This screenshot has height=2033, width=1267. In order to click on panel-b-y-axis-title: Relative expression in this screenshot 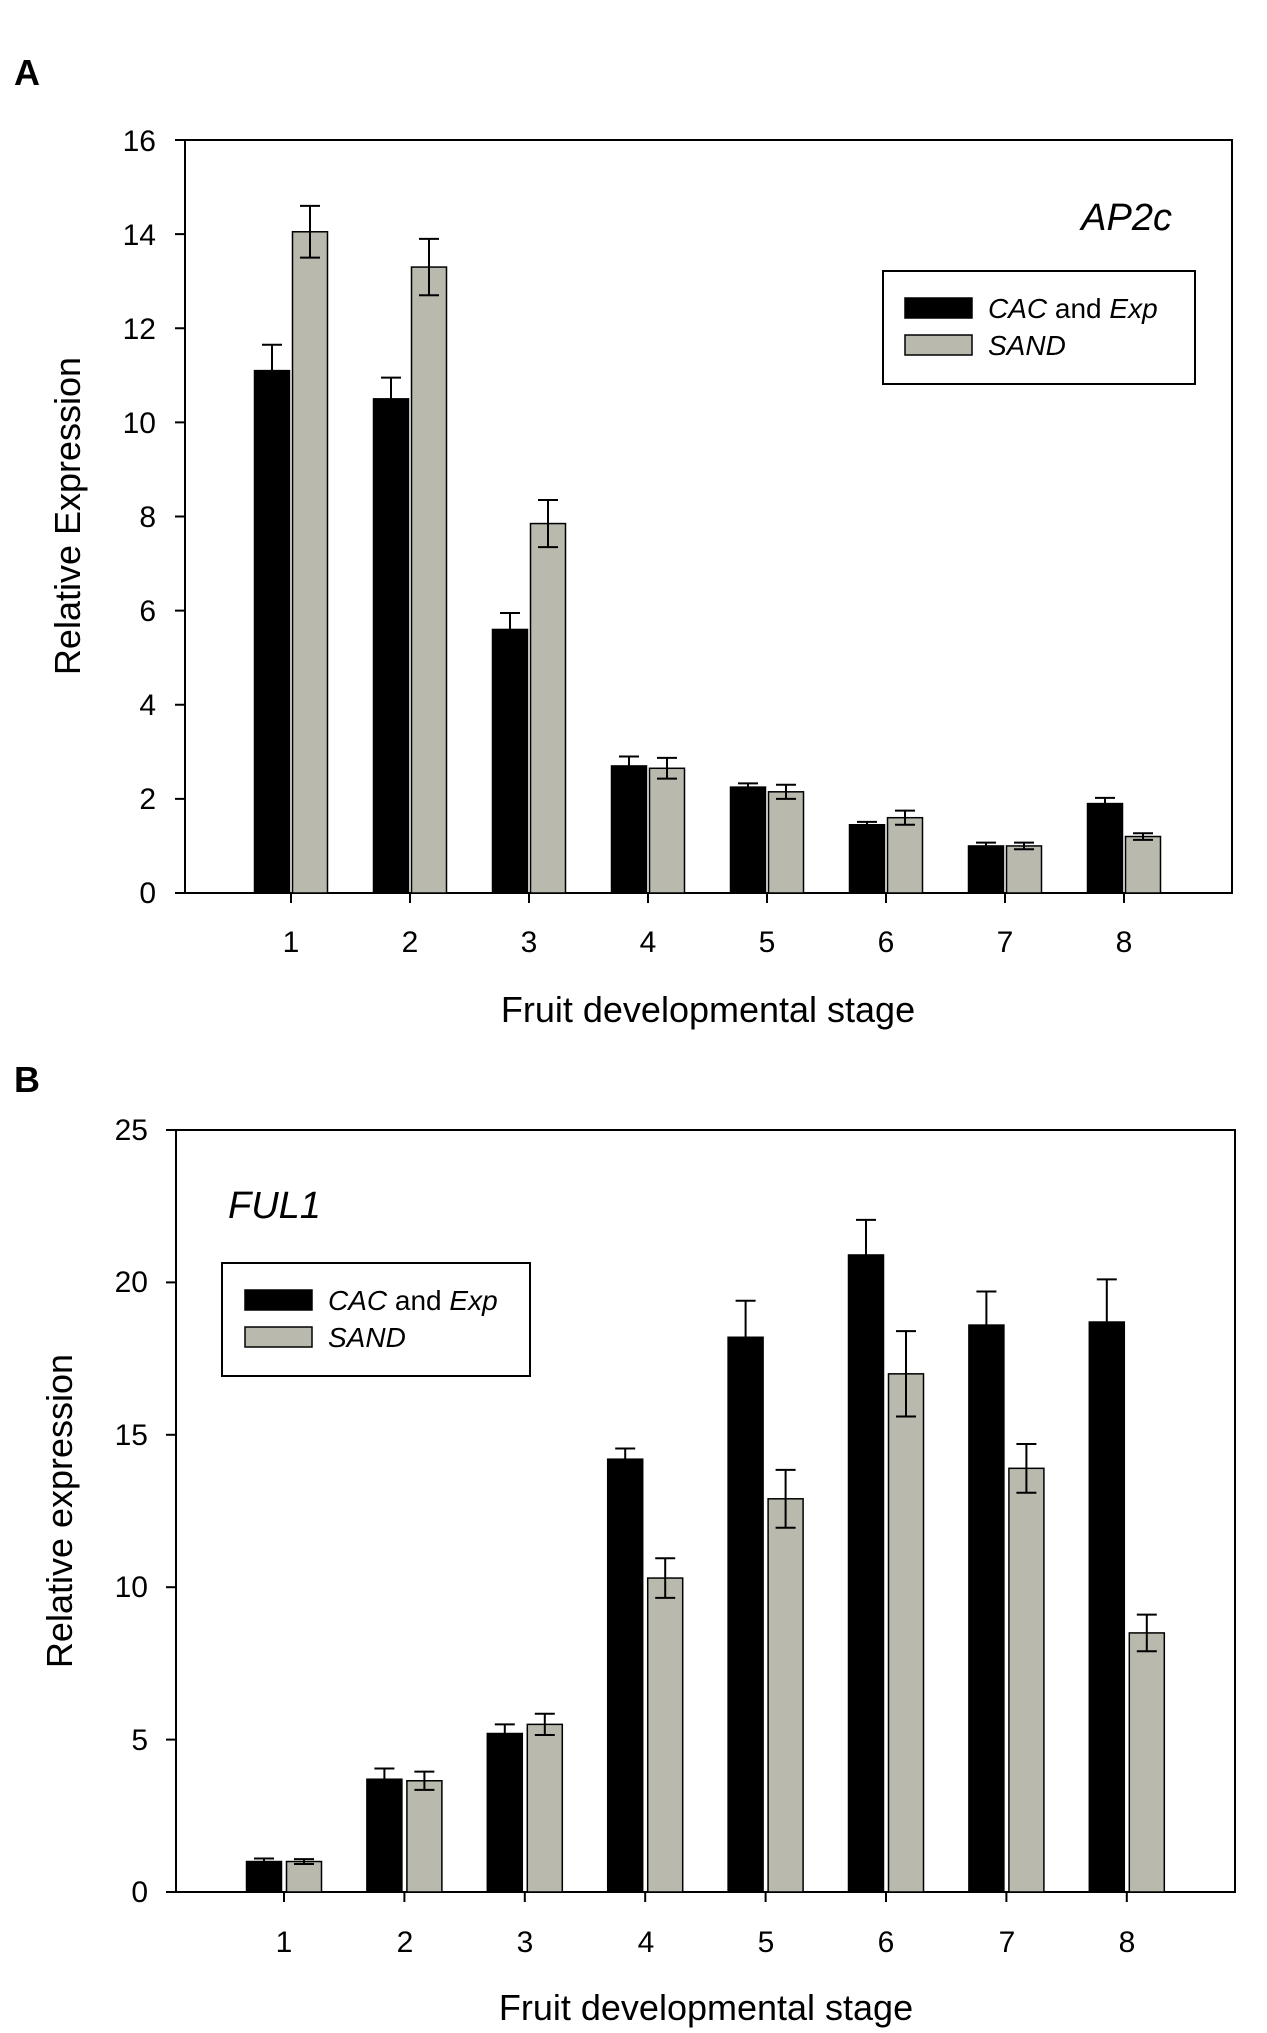, I will do `click(59, 1511)`.